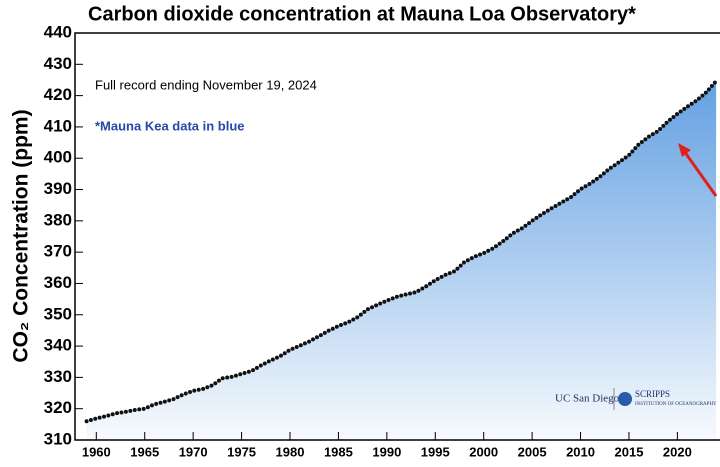  I want to click on y-tick-label: 360, so click(58, 282).